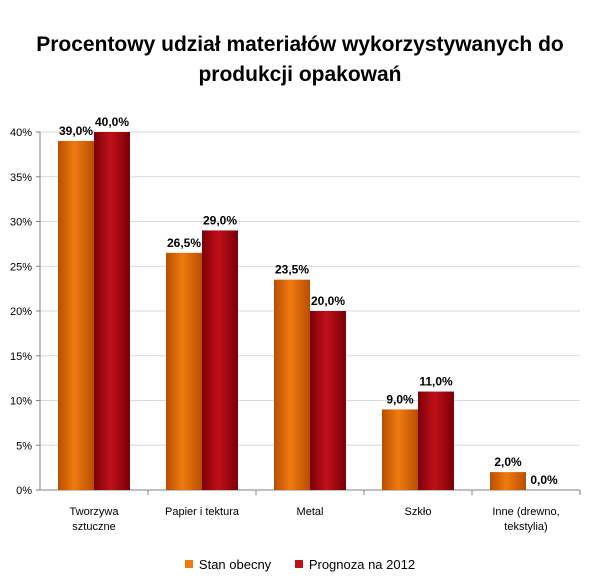  What do you see at coordinates (300, 74) in the screenshot?
I see `chart-title-line-2: produkcji opakowań` at bounding box center [300, 74].